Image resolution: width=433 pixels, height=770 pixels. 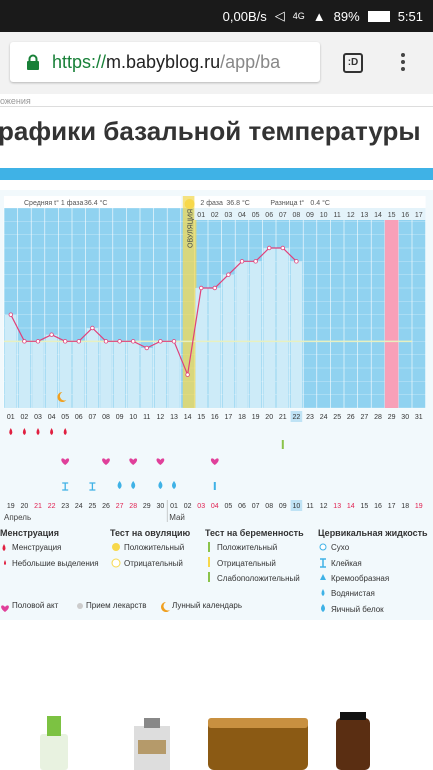 What do you see at coordinates (392, 417) in the screenshot?
I see `cycle-day-label: 29` at bounding box center [392, 417].